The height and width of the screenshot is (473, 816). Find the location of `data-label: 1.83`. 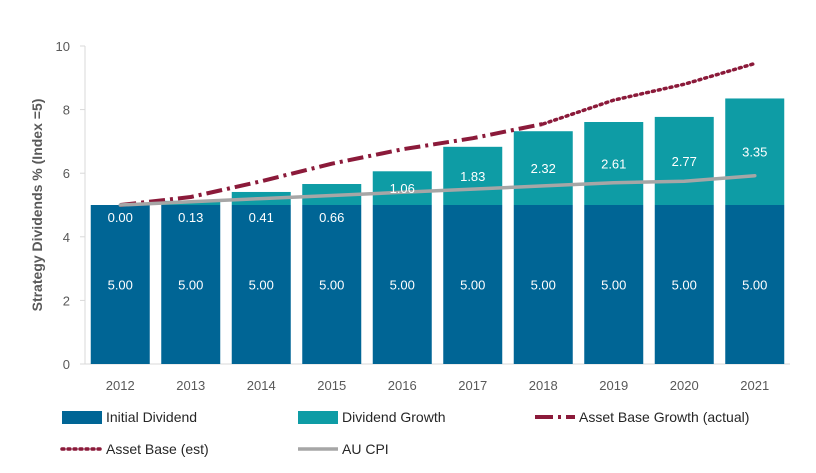

data-label: 1.83 is located at coordinates (472, 176).